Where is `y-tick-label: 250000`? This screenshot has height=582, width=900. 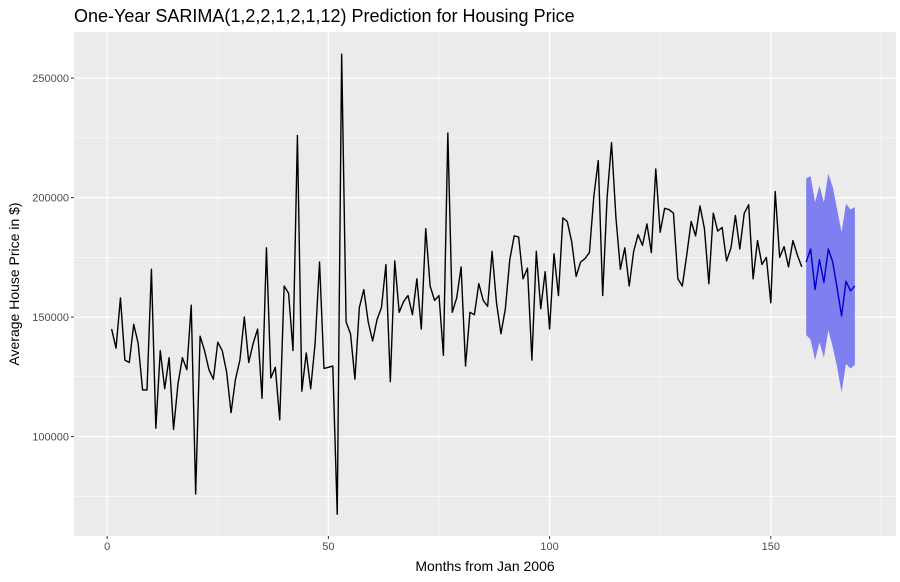 y-tick-label: 250000 is located at coordinates (50, 79).